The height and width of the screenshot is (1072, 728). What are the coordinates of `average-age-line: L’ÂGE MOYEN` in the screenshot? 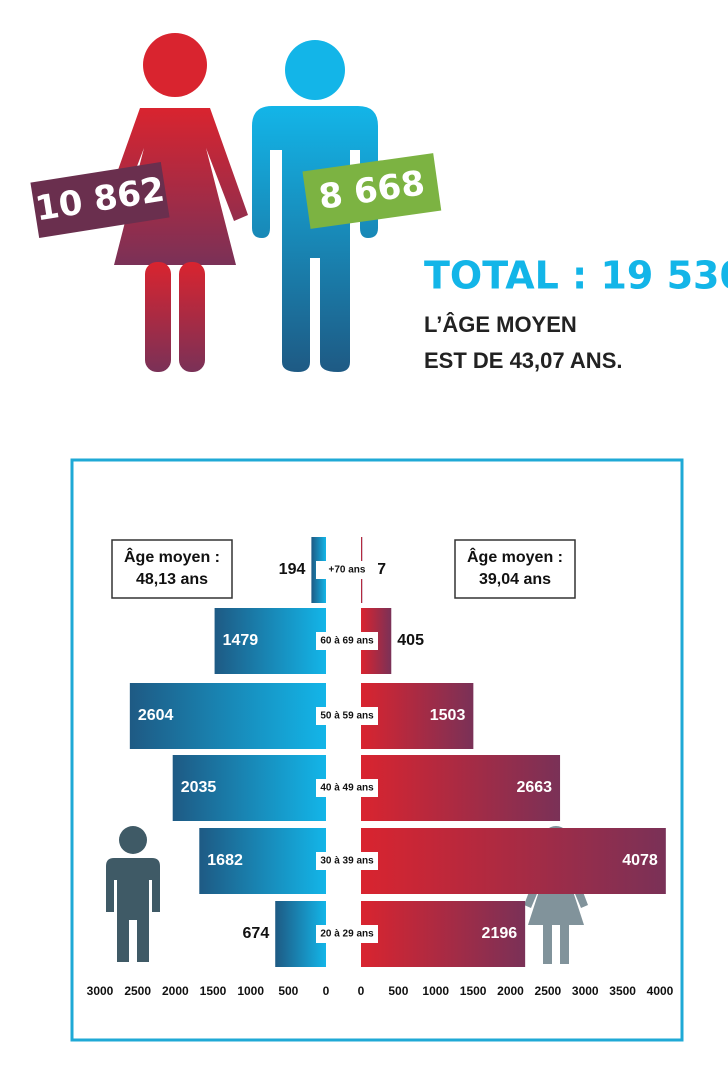 It's located at (500, 324).